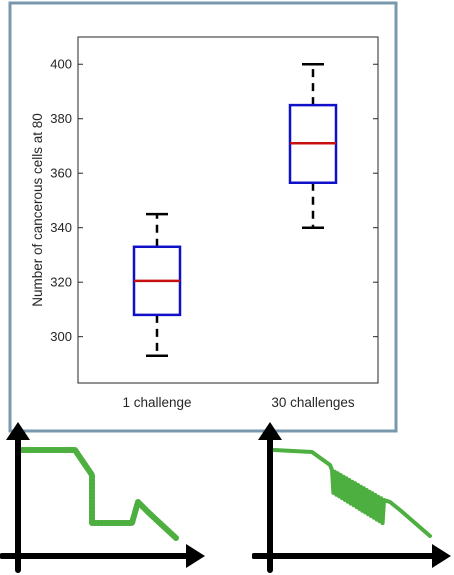 The image size is (454, 575). I want to click on y-tick-label: 400, so click(61, 64).